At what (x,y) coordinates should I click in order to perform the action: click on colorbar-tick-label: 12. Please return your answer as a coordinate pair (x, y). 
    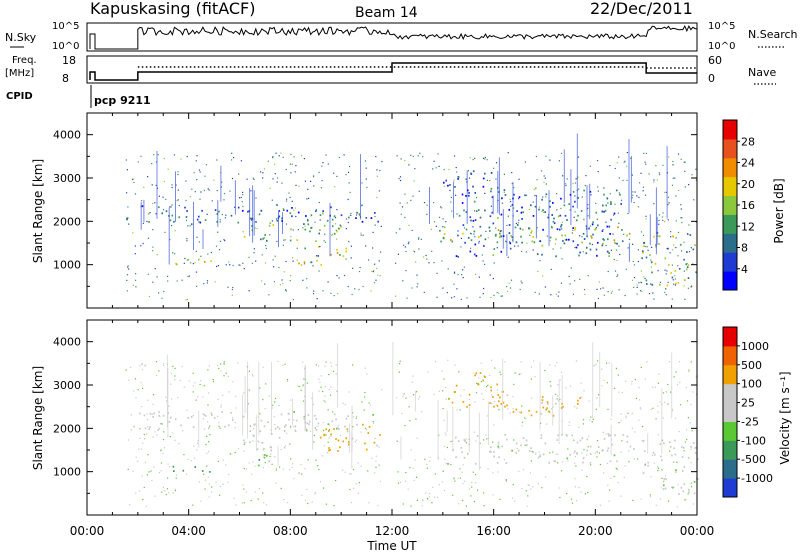
    Looking at the image, I should click on (748, 226).